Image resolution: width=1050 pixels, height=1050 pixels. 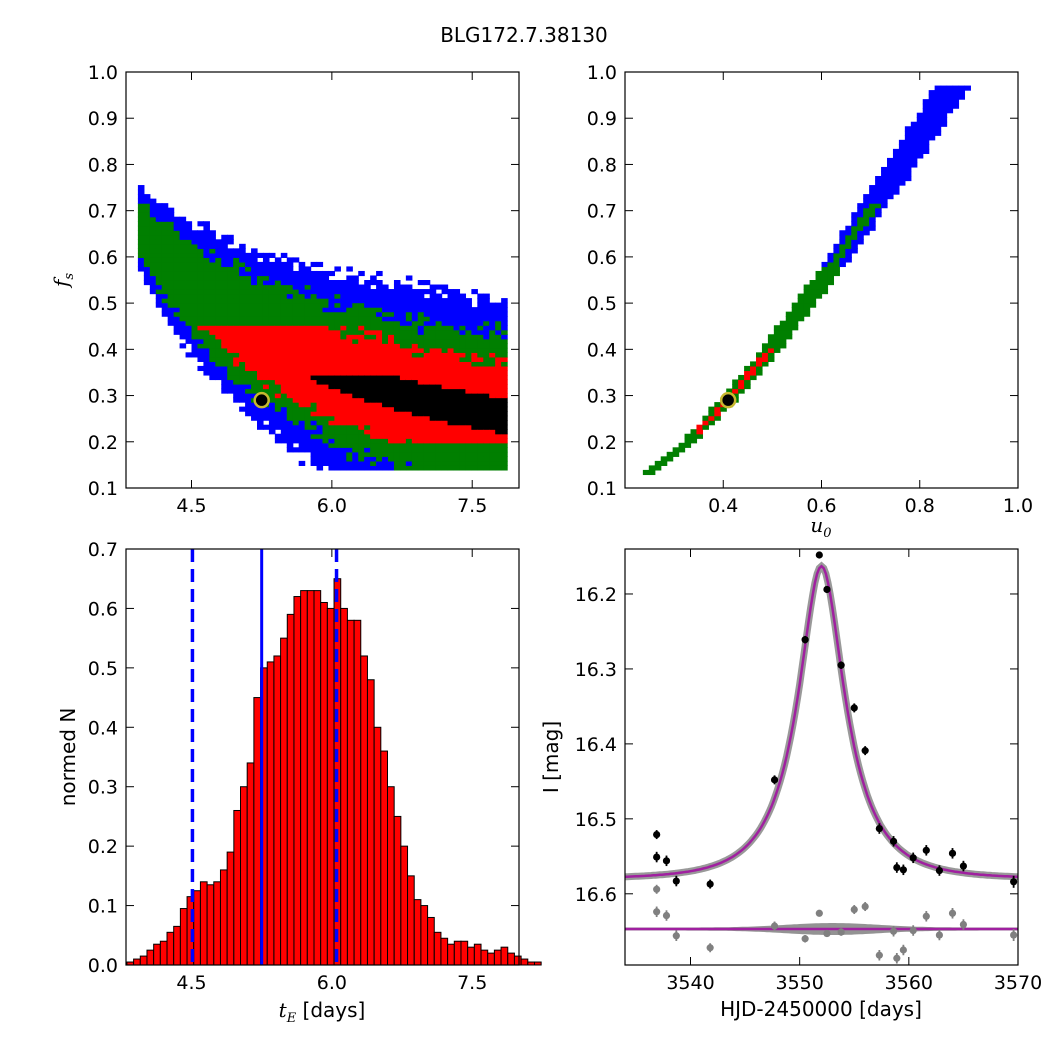 I want to click on y-tick-label: 16.6, so click(x=596, y=895).